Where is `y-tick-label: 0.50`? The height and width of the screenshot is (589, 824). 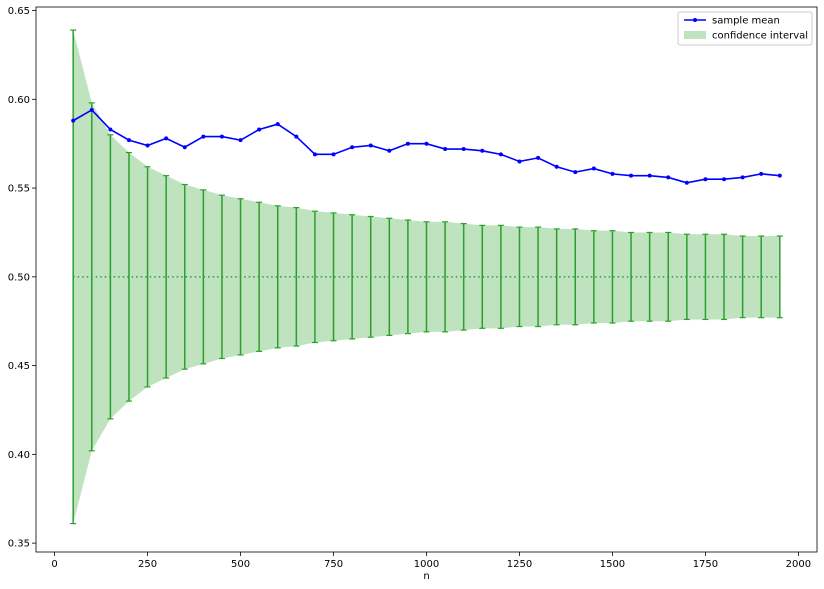 y-tick-label: 0.50 is located at coordinates (19, 277).